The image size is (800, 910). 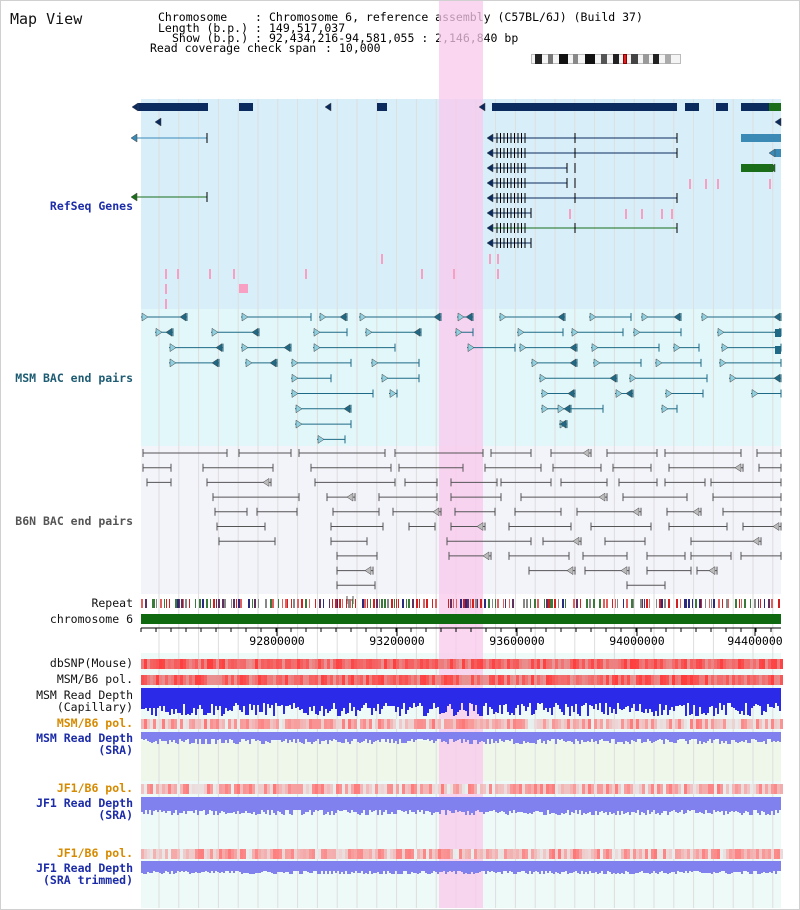 I want to click on ideogram-band, so click(x=538, y=59).